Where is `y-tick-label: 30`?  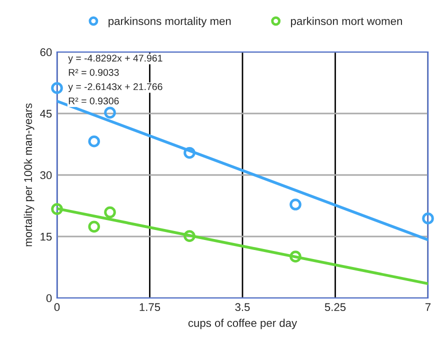
y-tick-label: 30 is located at coordinates (46, 175).